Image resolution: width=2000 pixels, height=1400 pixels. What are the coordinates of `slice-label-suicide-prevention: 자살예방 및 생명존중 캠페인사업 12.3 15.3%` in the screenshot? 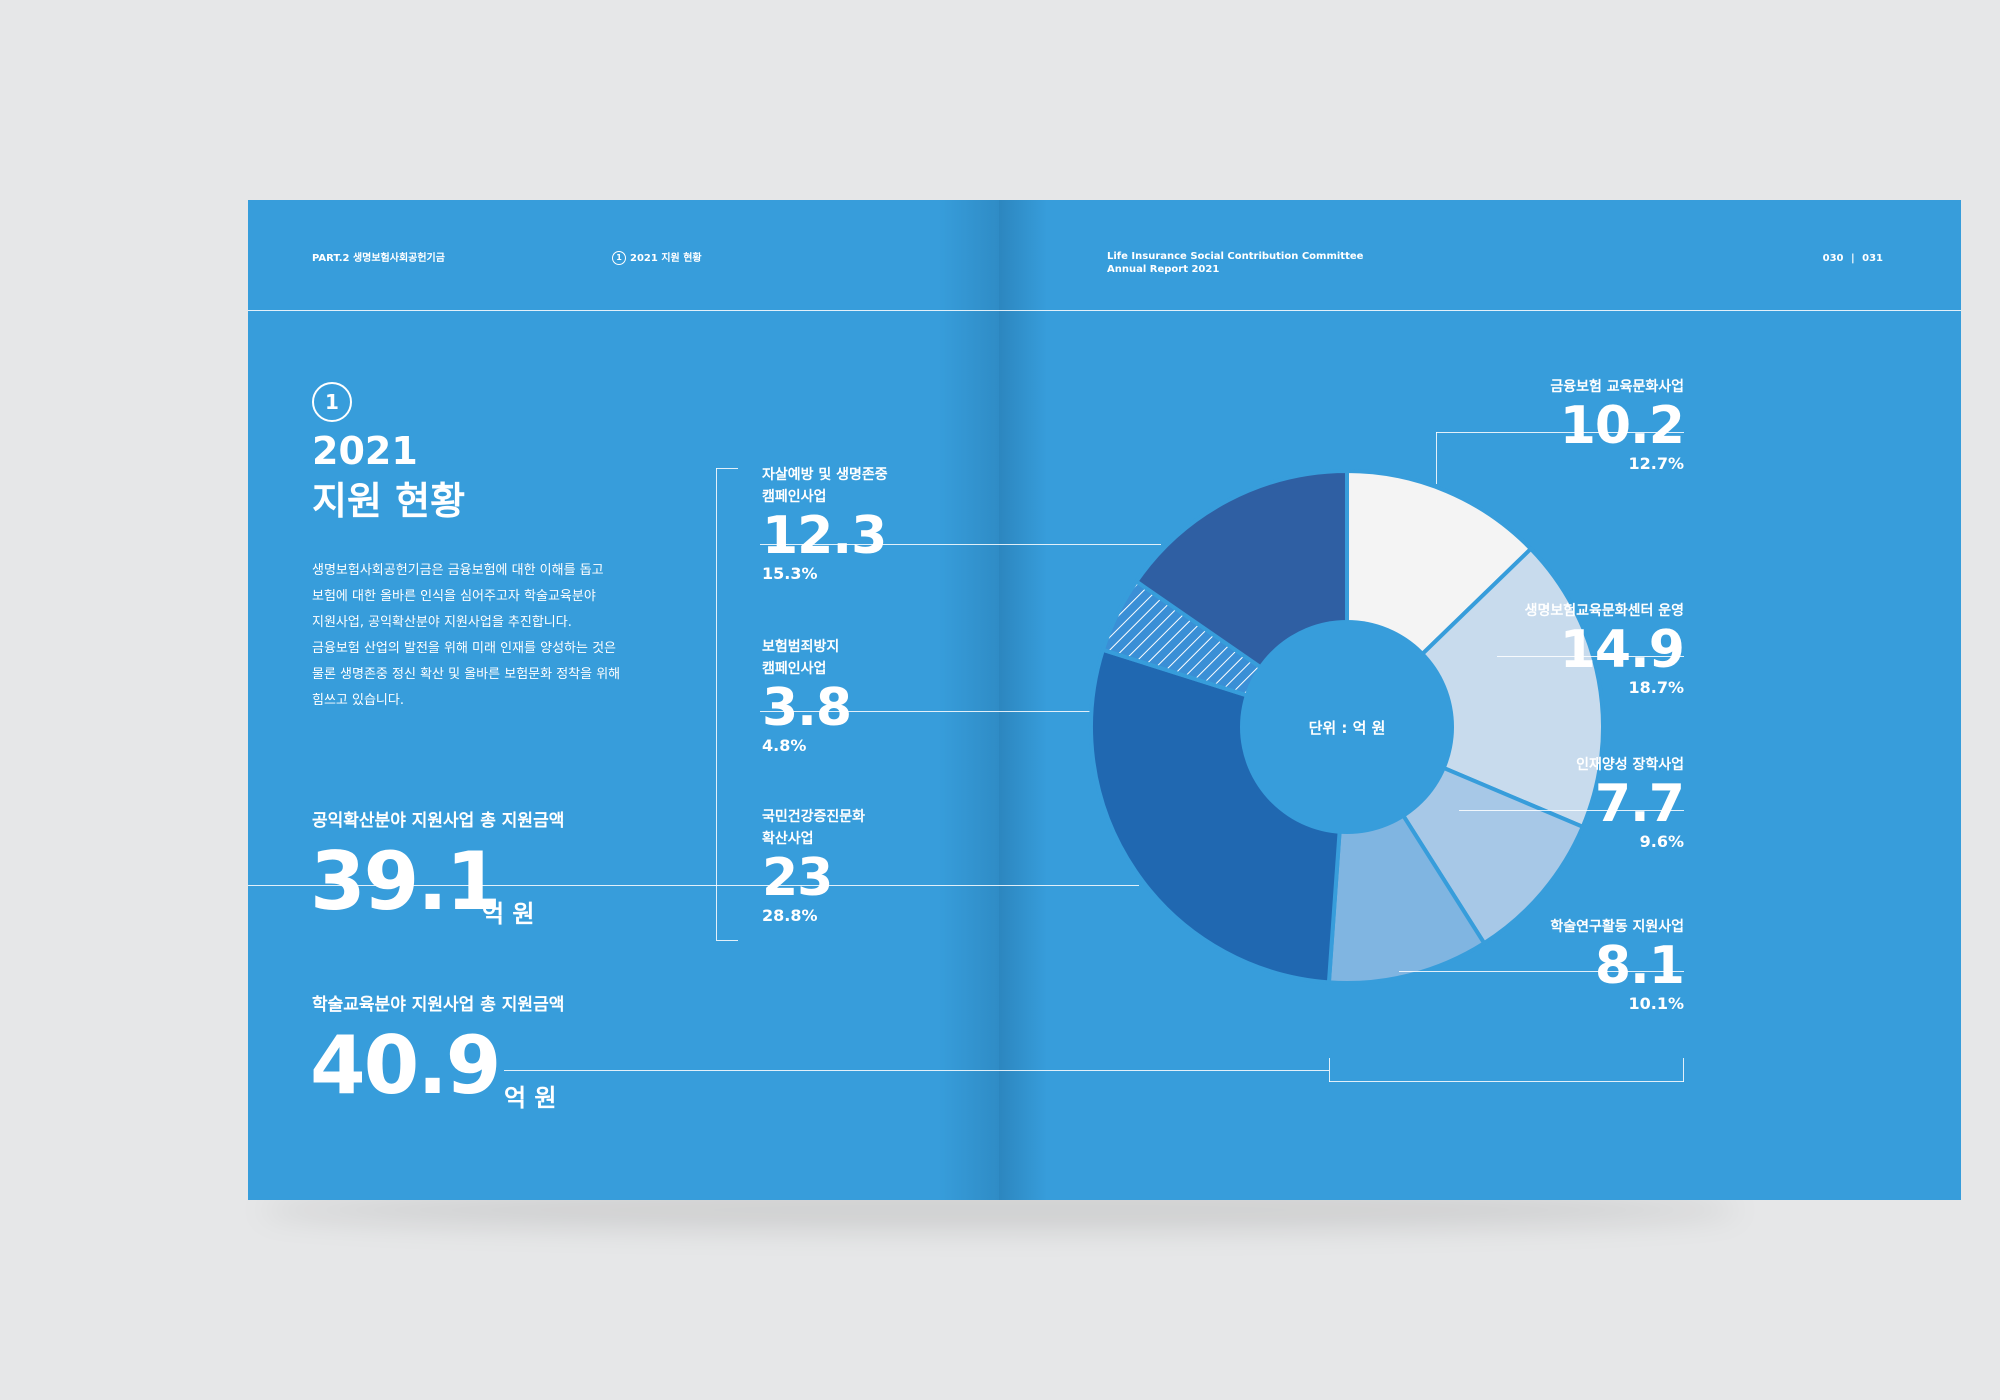 It's located at (825, 523).